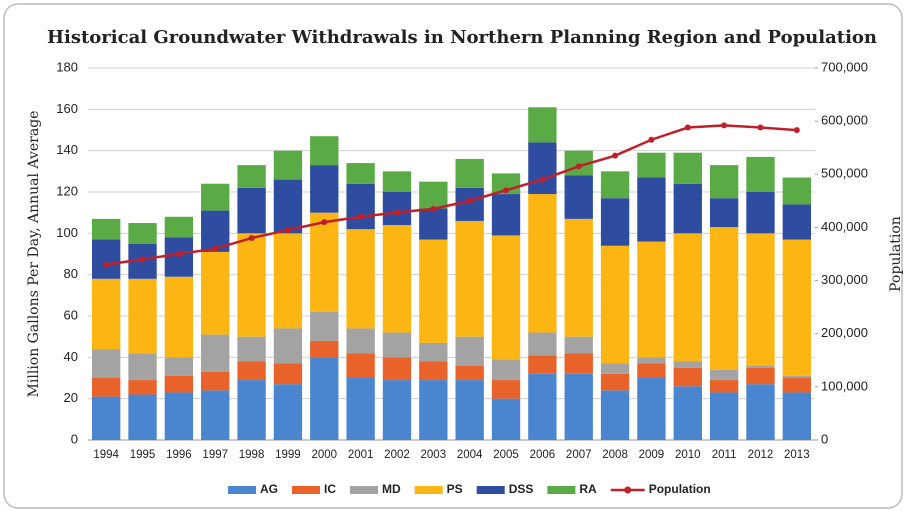 The image size is (908, 514). I want to click on y-tick-label: 20, so click(71, 397).